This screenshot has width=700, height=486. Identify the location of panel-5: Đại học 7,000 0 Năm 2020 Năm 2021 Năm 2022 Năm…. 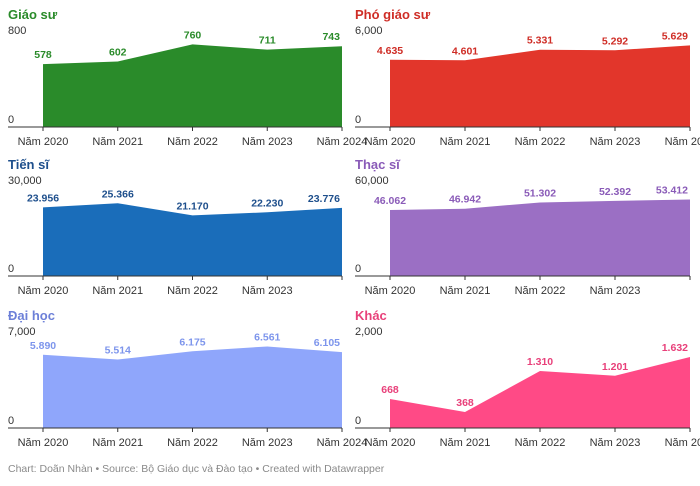
(187, 378).